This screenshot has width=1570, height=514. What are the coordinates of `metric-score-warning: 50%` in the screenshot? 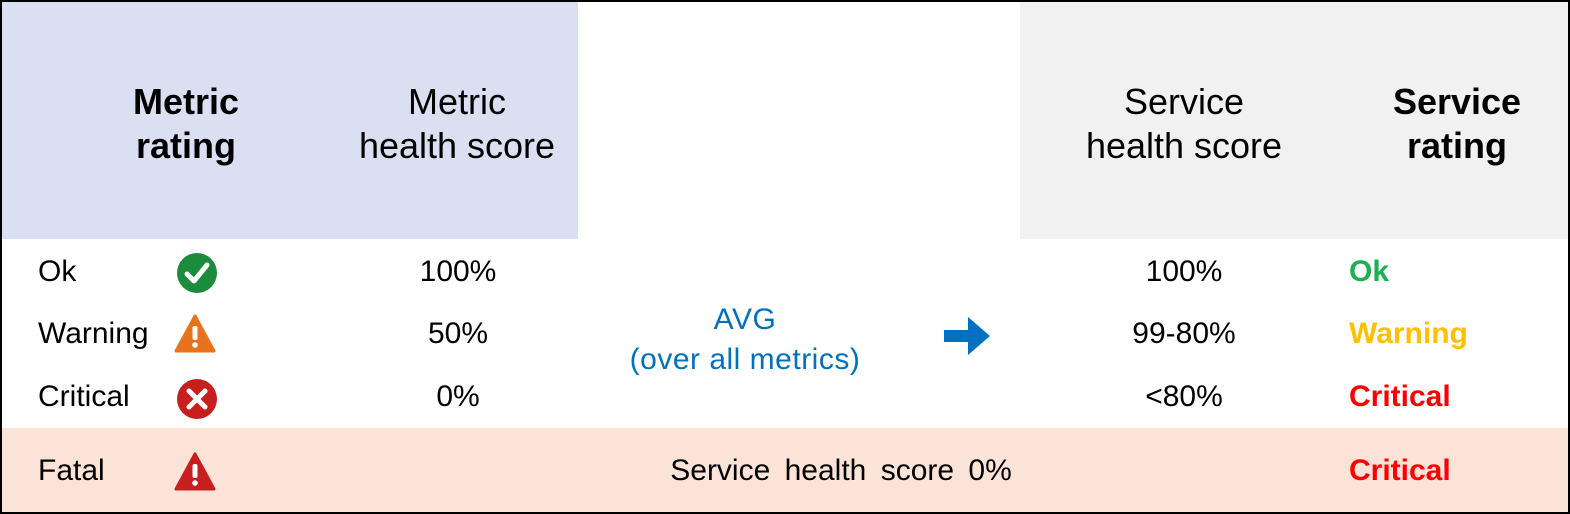 It's located at (458, 333).